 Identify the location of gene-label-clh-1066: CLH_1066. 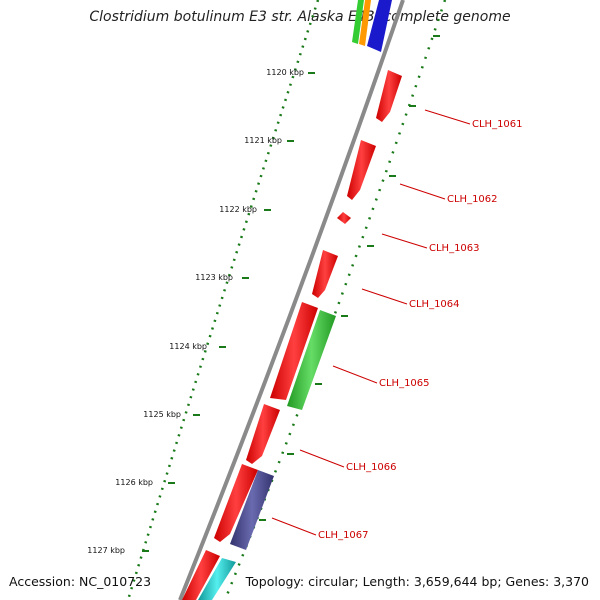
(371, 467).